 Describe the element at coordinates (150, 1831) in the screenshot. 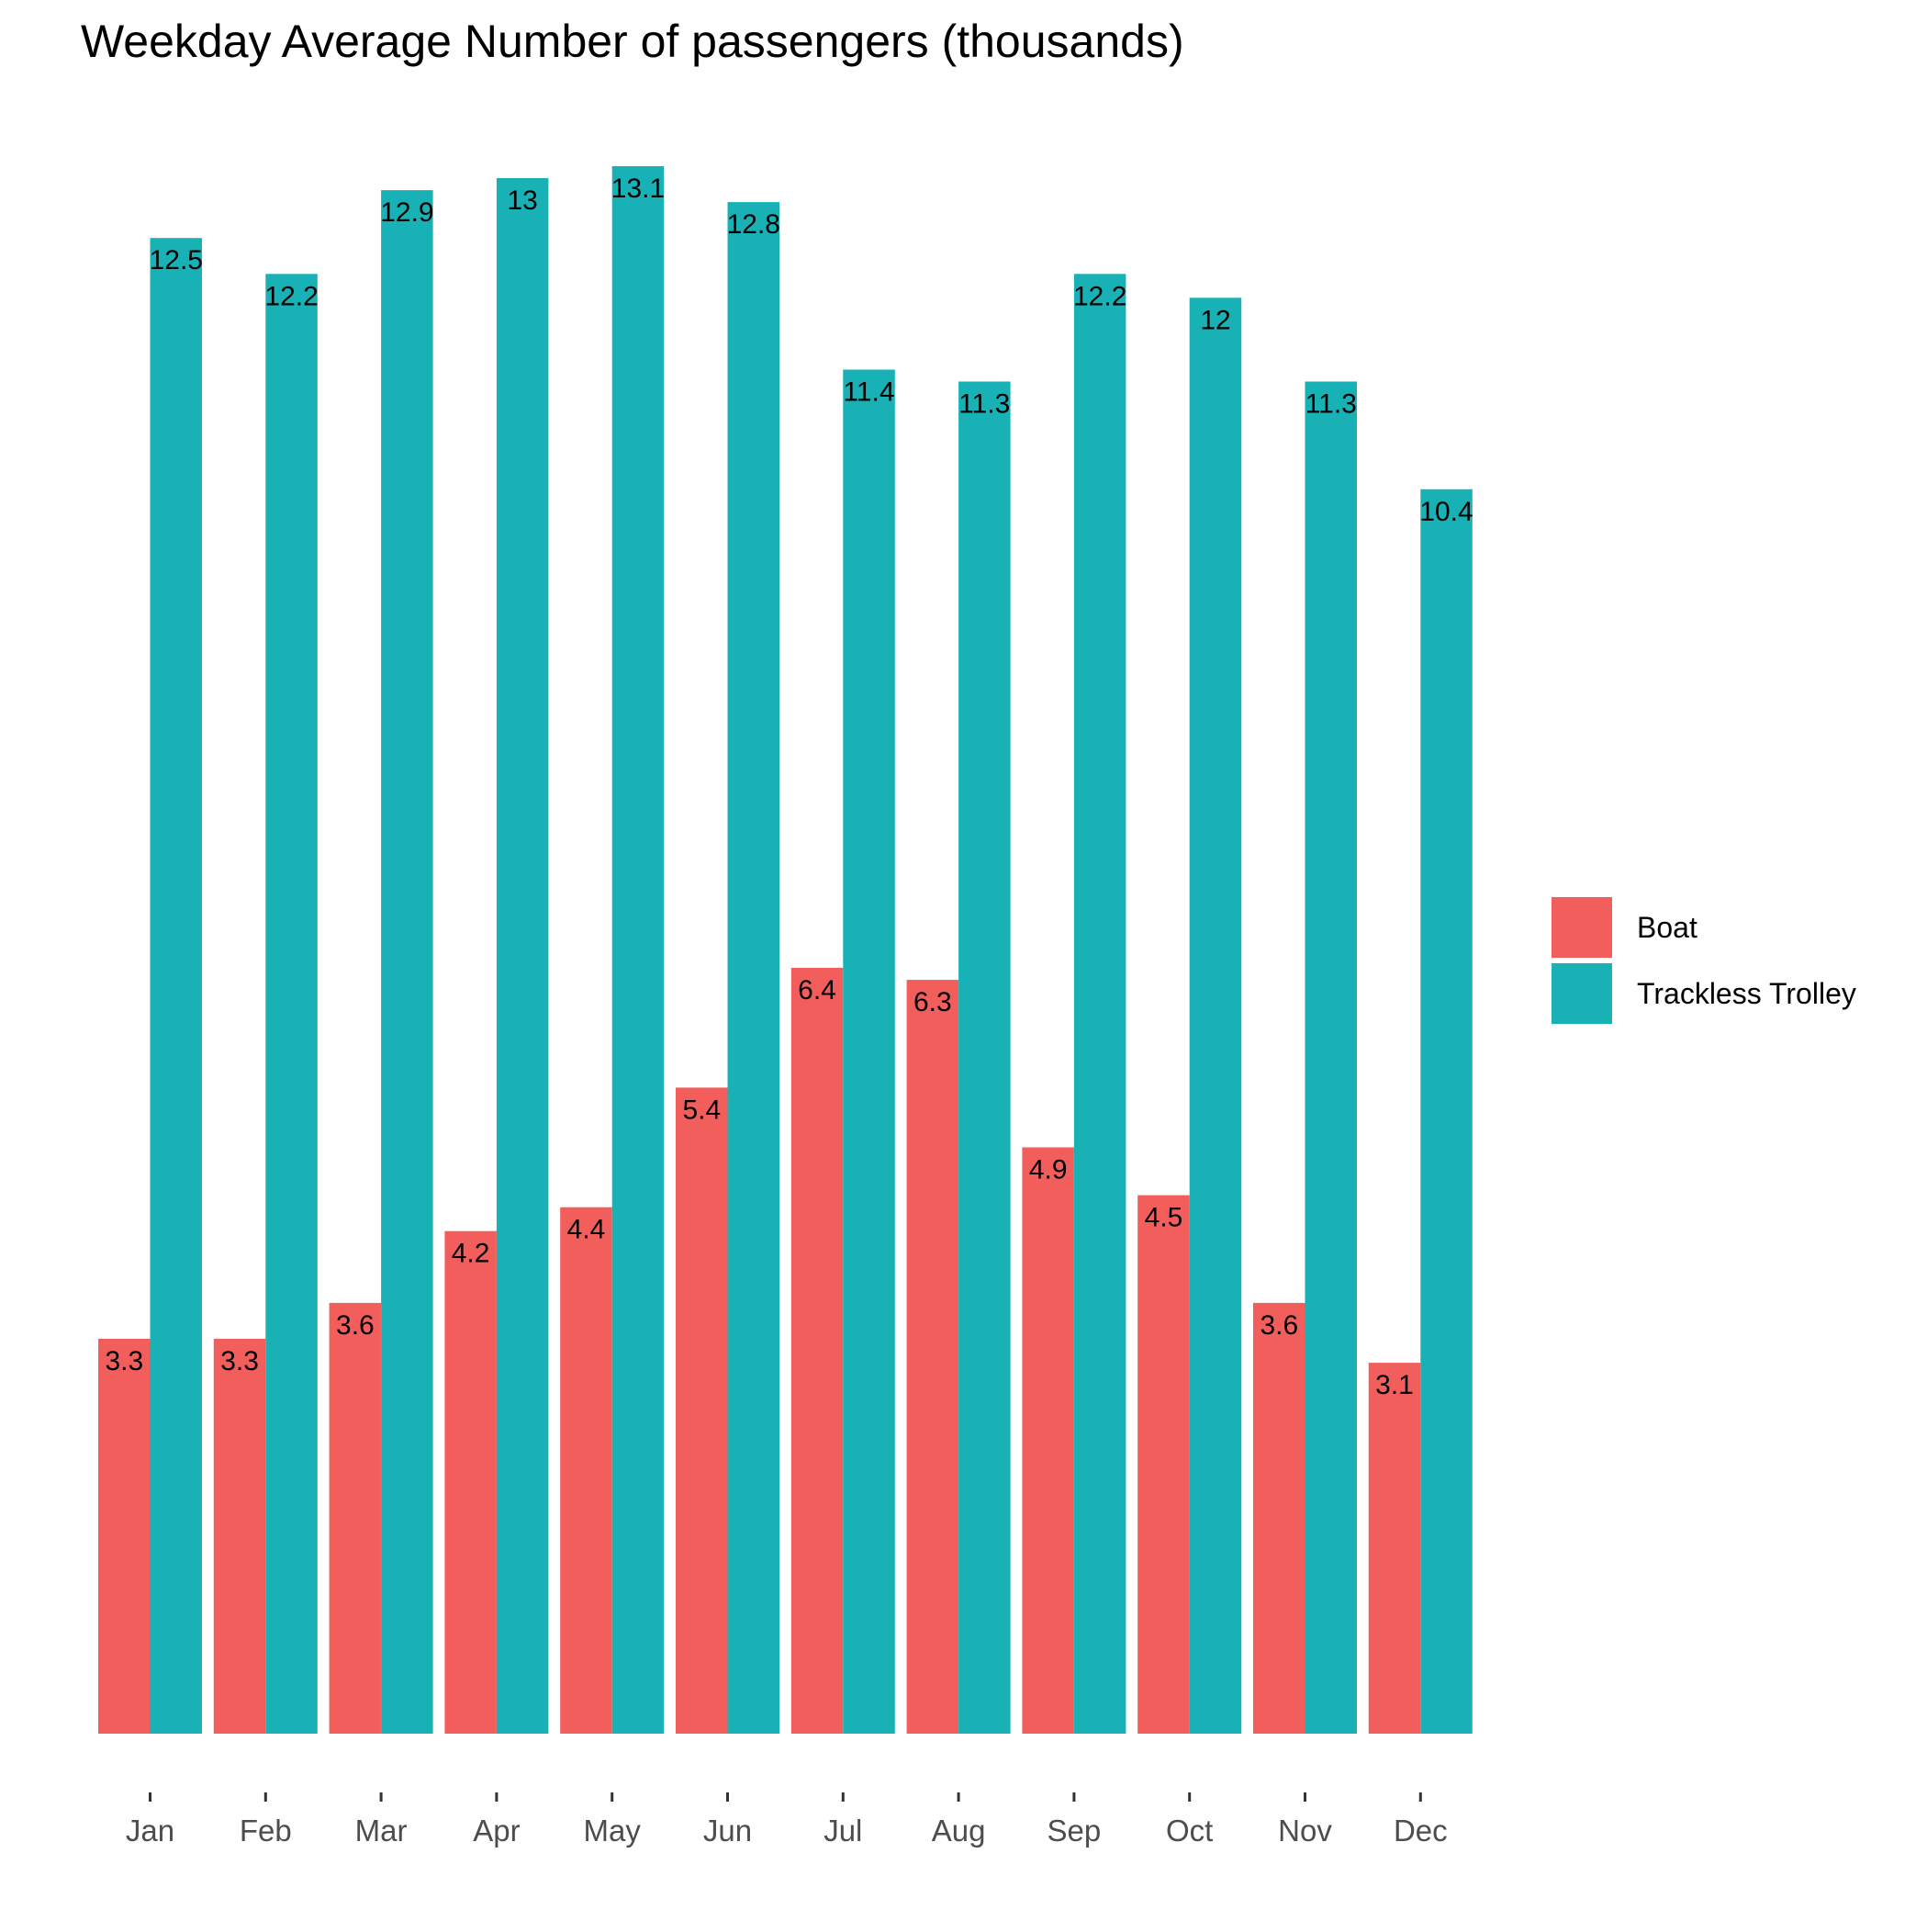

I see `x-tick-label-jan: Jan` at that location.